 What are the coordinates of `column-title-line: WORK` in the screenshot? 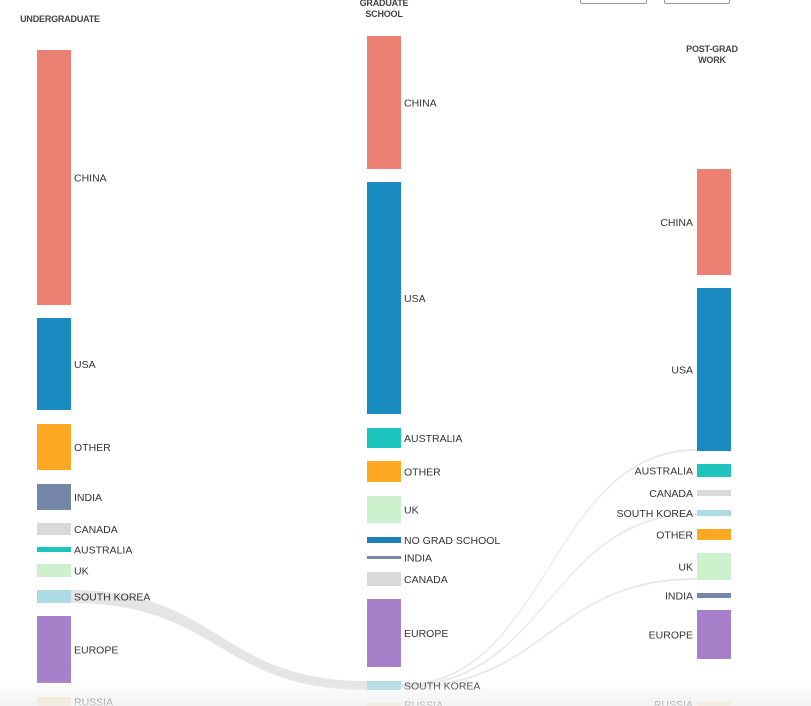 It's located at (712, 60).